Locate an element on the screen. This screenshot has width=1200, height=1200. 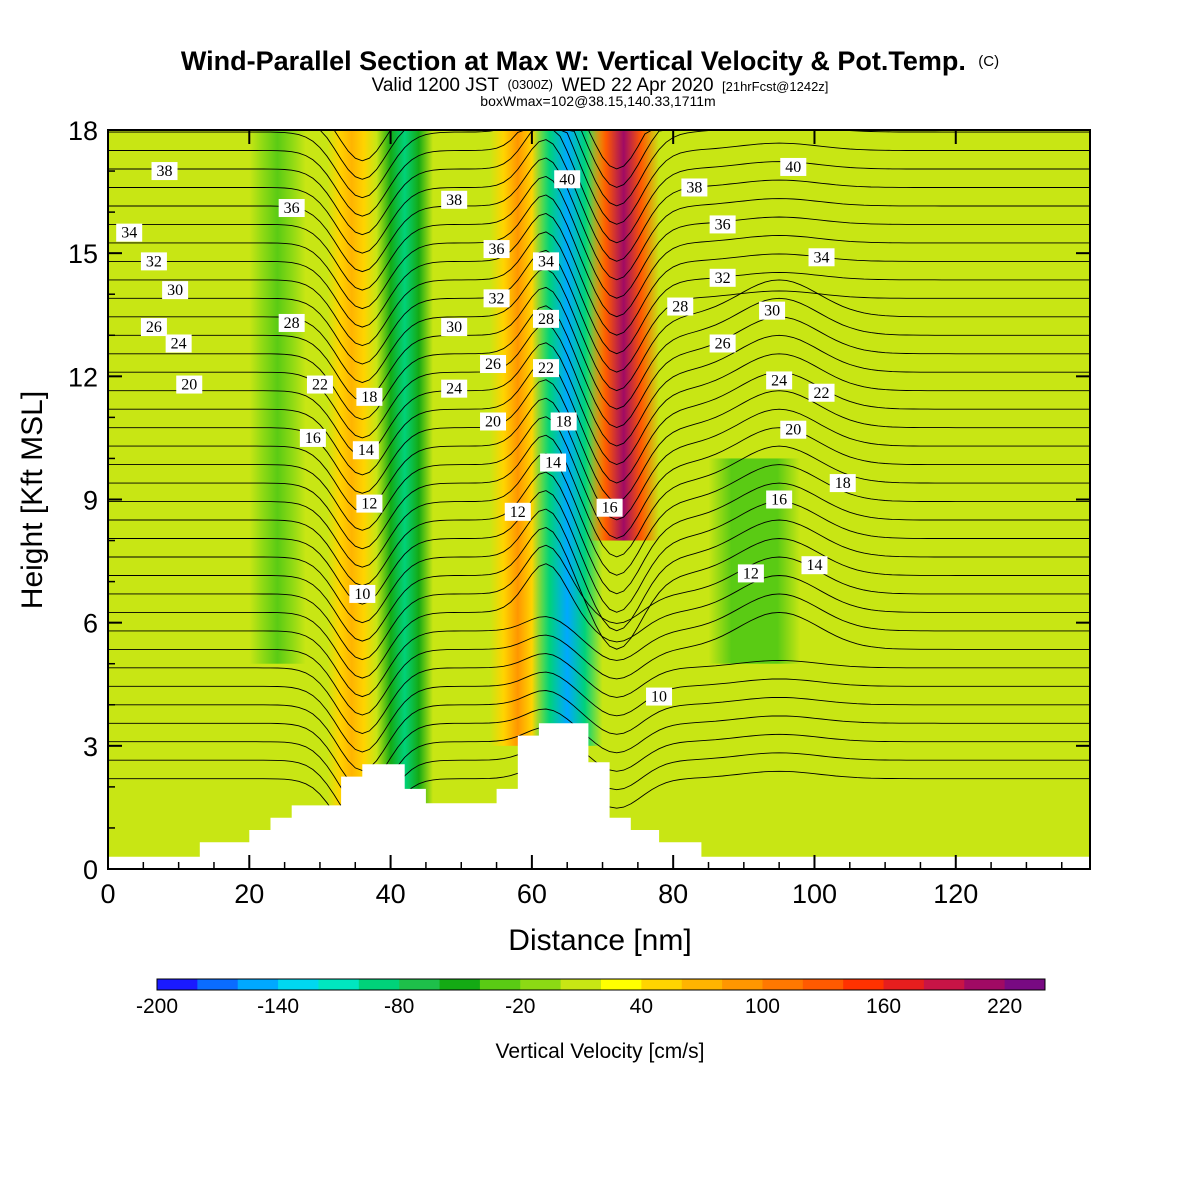
contour-label: 18 is located at coordinates (563, 421).